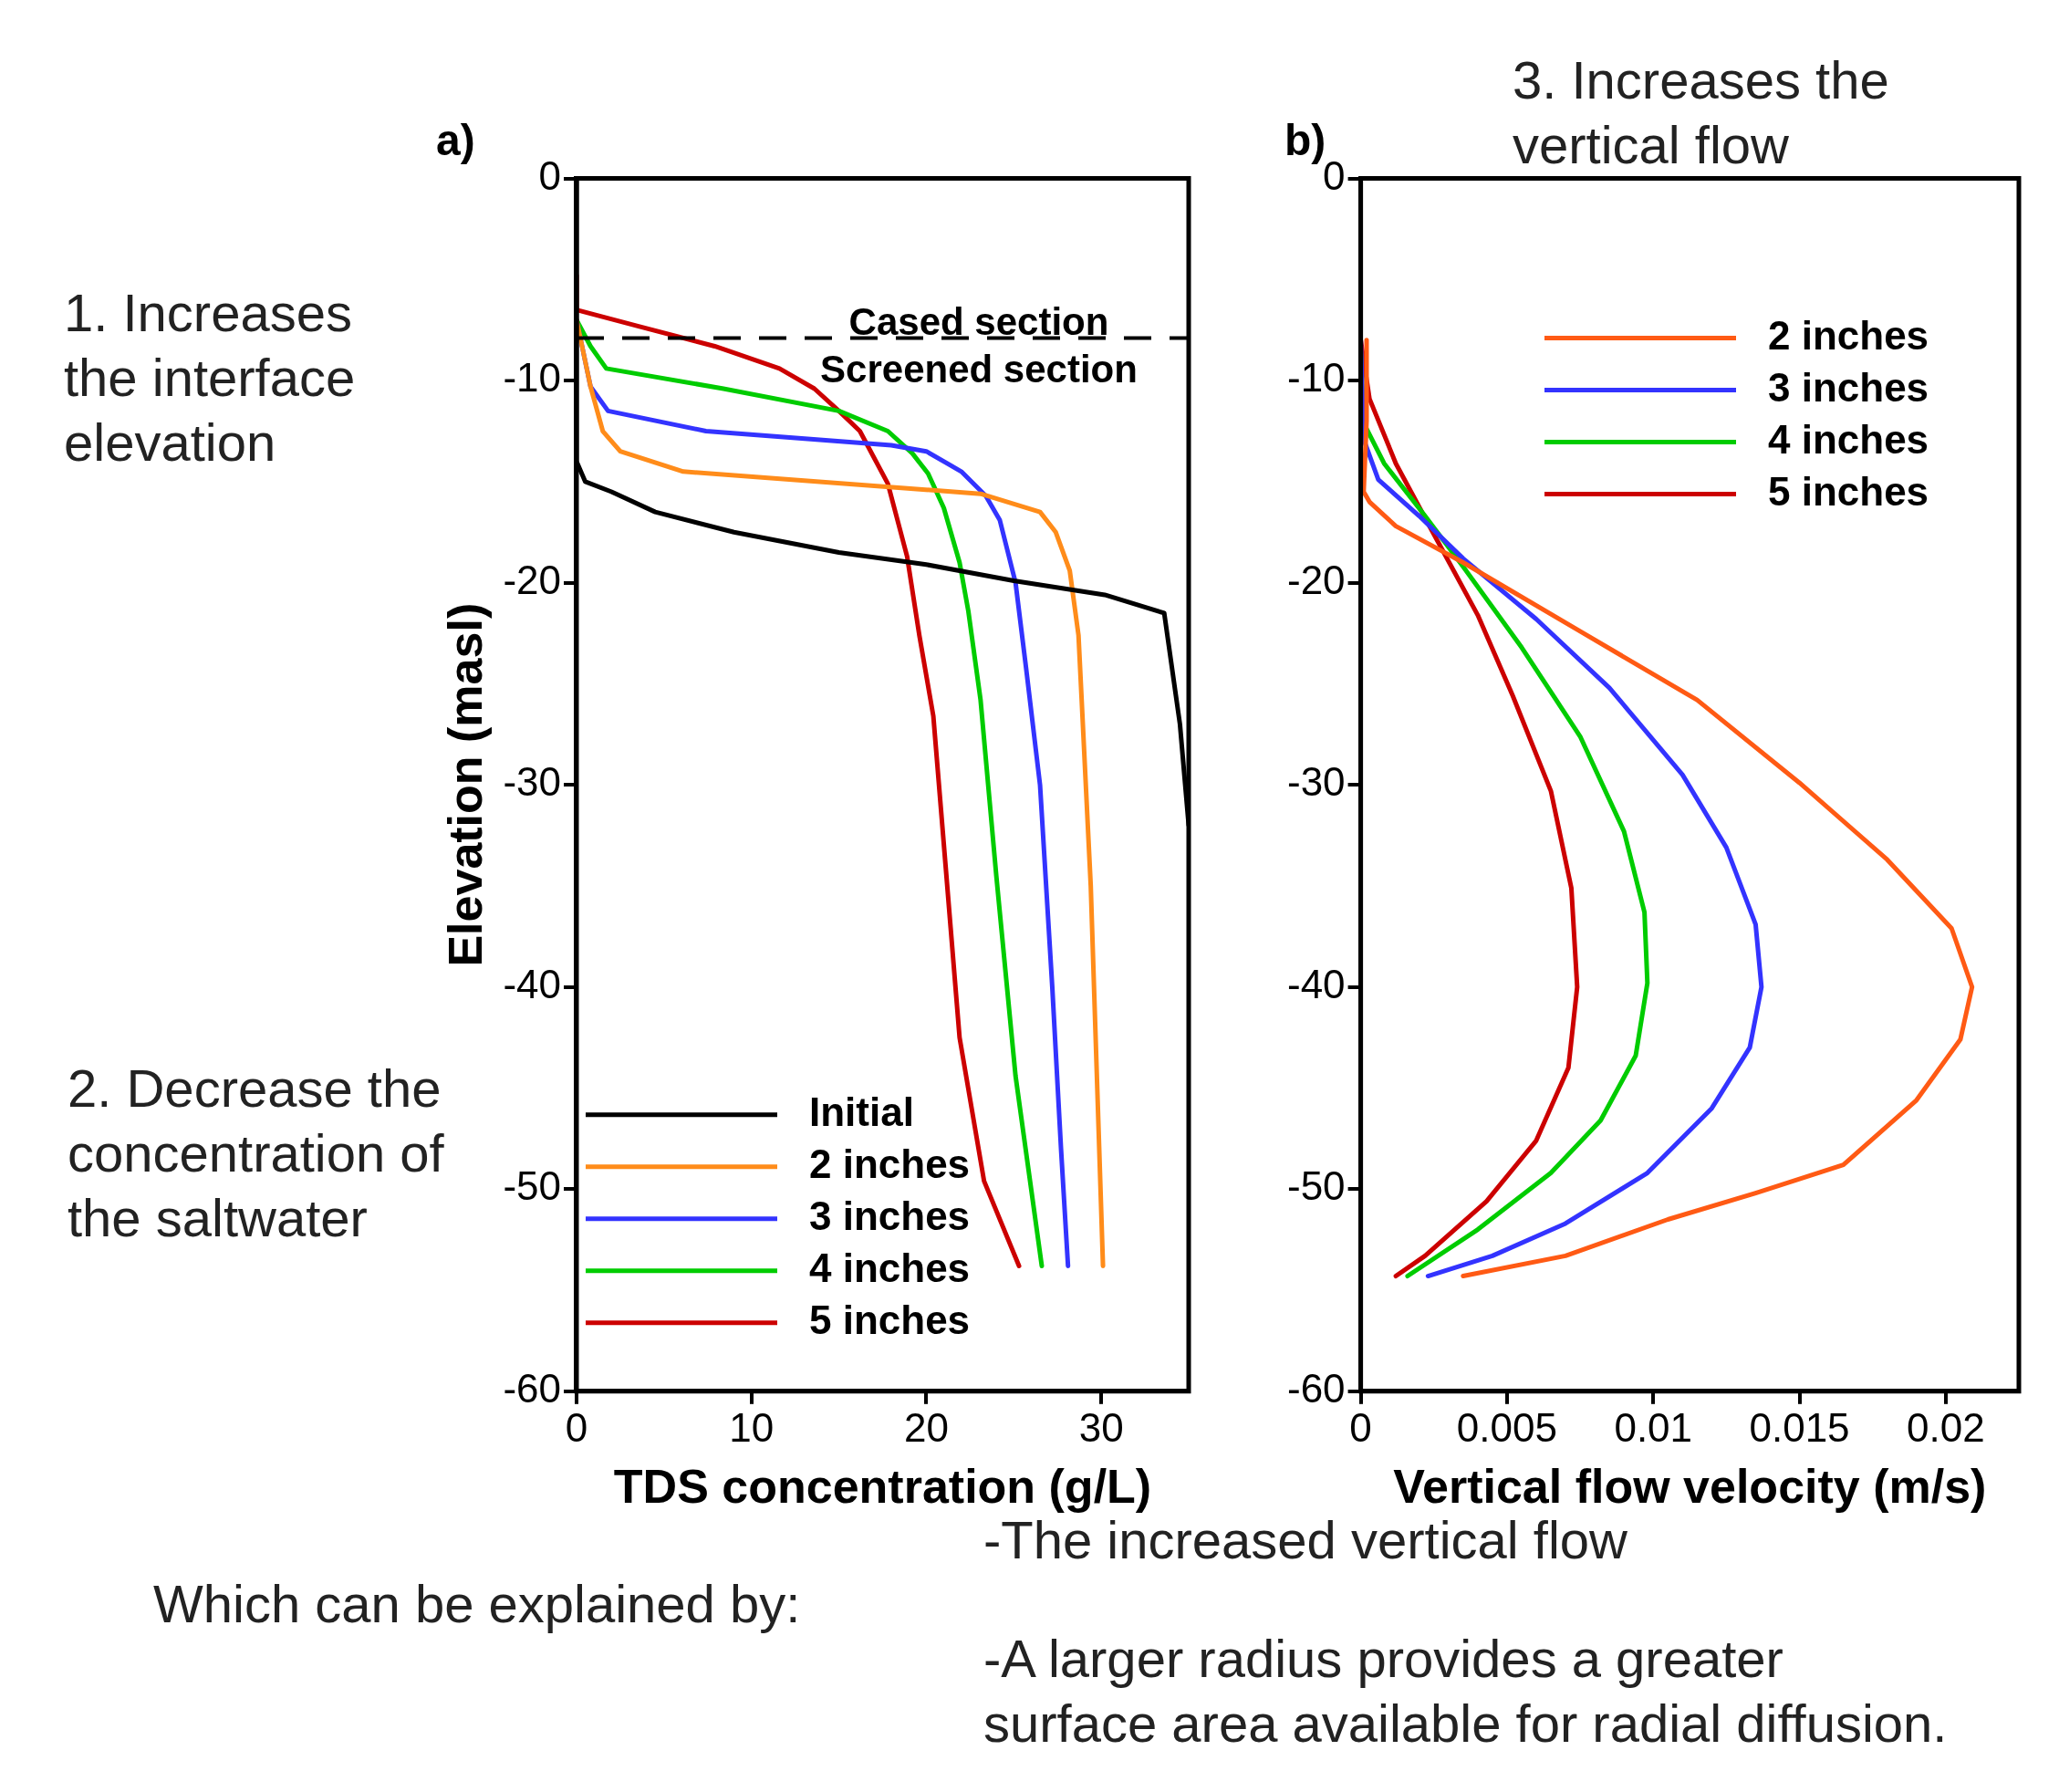 The image size is (2059, 1792). Describe the element at coordinates (1702, 112) in the screenshot. I see `text: 3. Increases the vertical flow` at that location.